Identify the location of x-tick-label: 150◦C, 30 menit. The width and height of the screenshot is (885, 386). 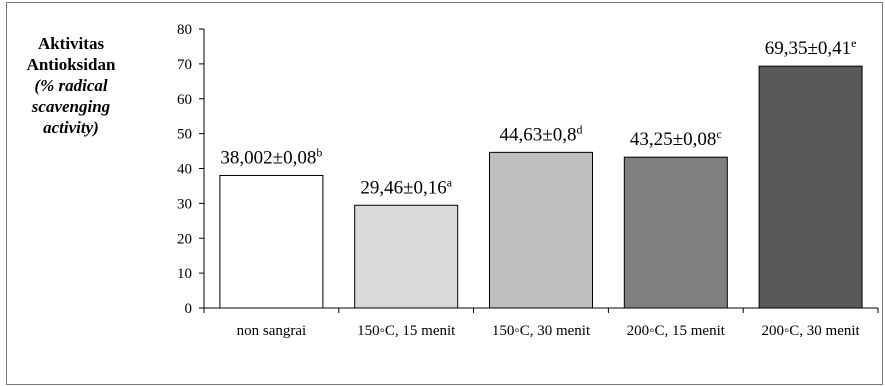
(541, 331).